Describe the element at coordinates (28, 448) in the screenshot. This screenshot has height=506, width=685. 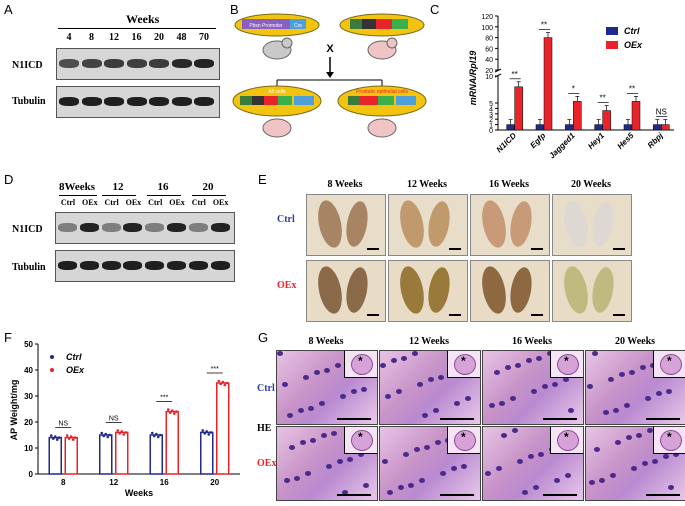
I see `panel-f-ytick: 10` at that location.